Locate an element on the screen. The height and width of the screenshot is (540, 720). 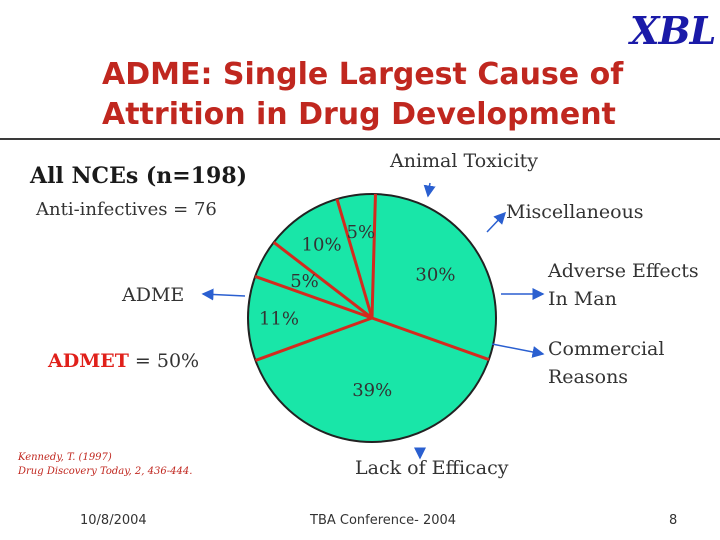
dataset-heading: All NCEs (n=198) is located at coordinates (139, 176).